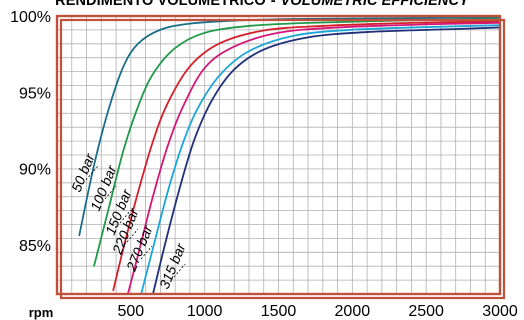  Describe the element at coordinates (83, 172) in the screenshot. I see `series-label-50-bar: 50 bar` at that location.